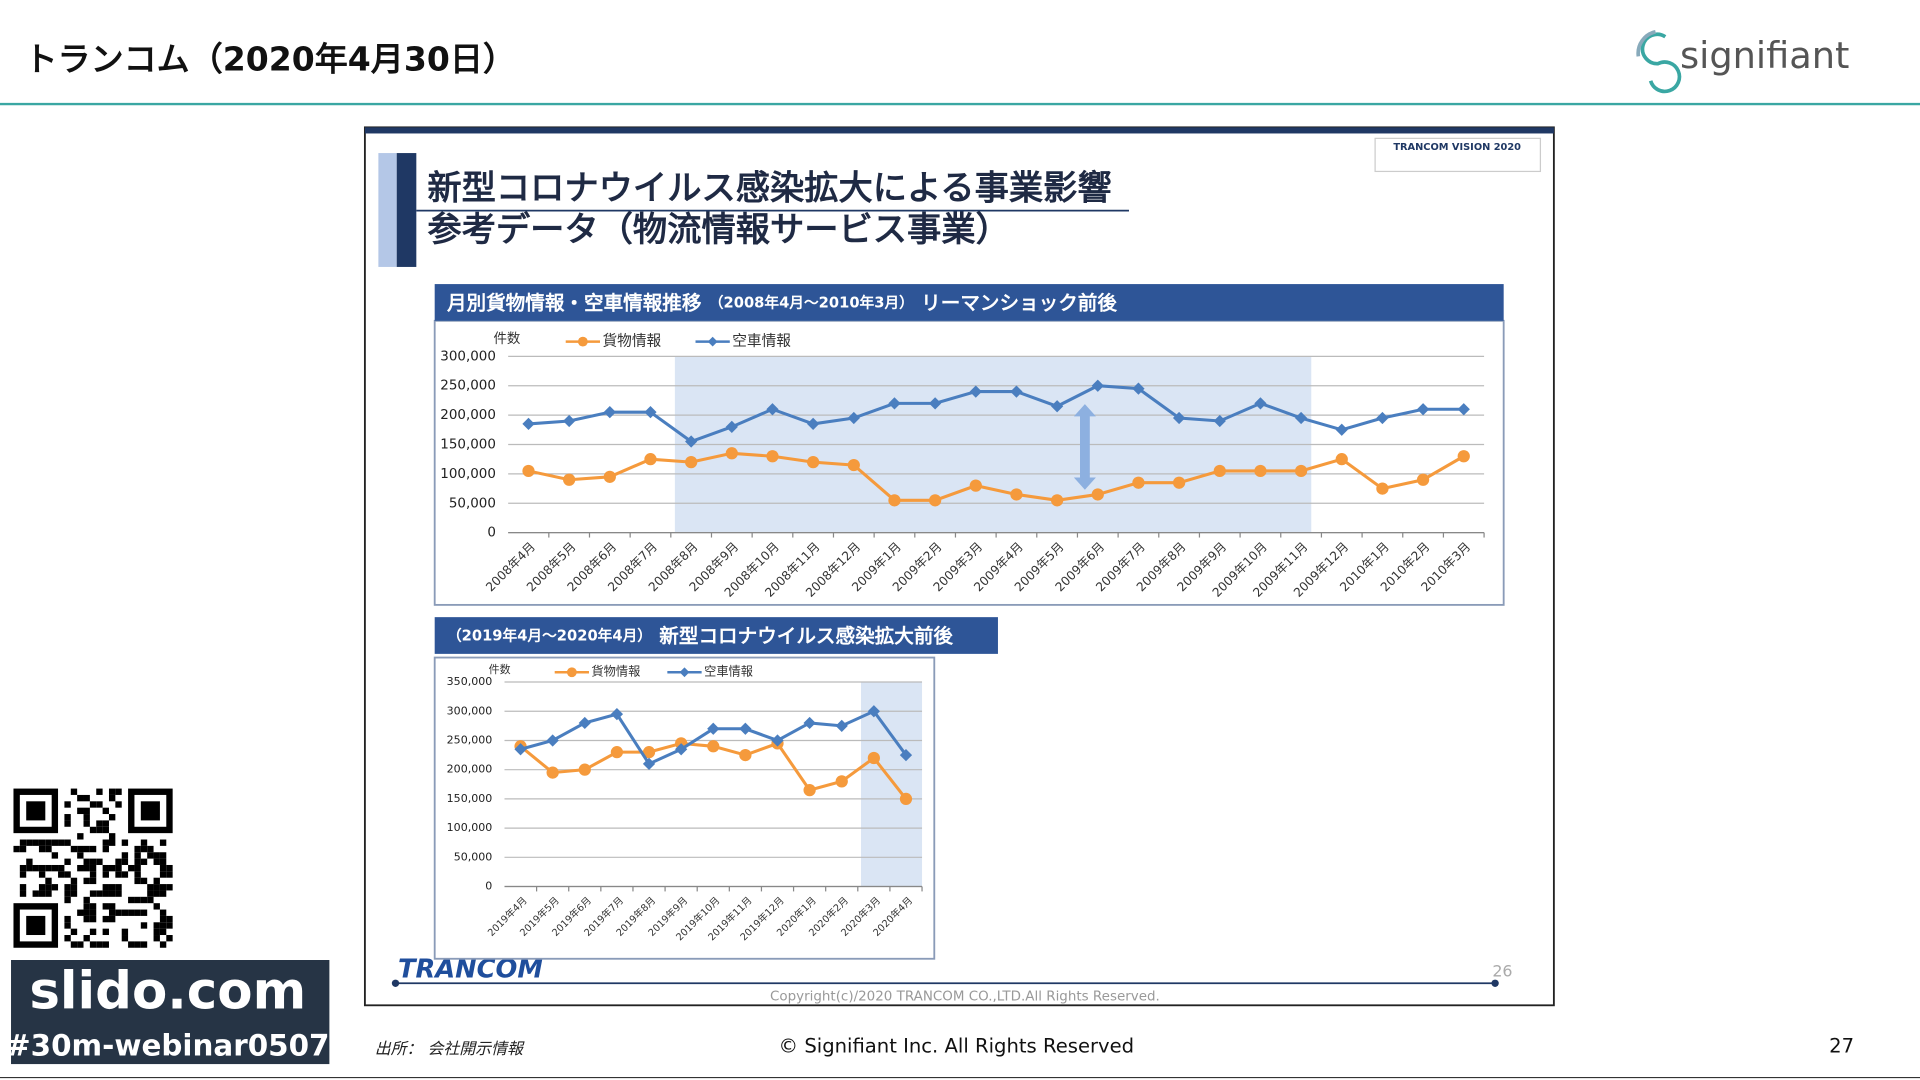 This screenshot has height=1080, width=1920. What do you see at coordinates (167, 1045) in the screenshot?
I see `slido-tag: #30m-webinar0507` at bounding box center [167, 1045].